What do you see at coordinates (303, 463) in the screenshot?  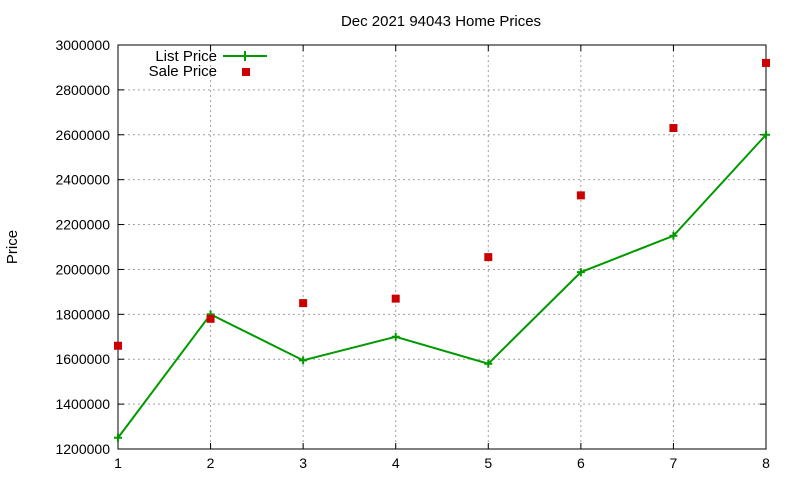 I see `x-tick-label: 3` at bounding box center [303, 463].